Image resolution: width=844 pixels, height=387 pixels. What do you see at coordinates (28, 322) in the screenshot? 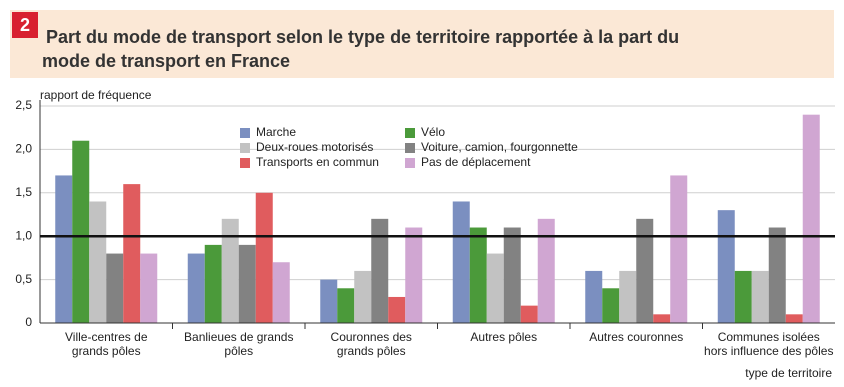
I see `y-tick-label: 0` at bounding box center [28, 322].